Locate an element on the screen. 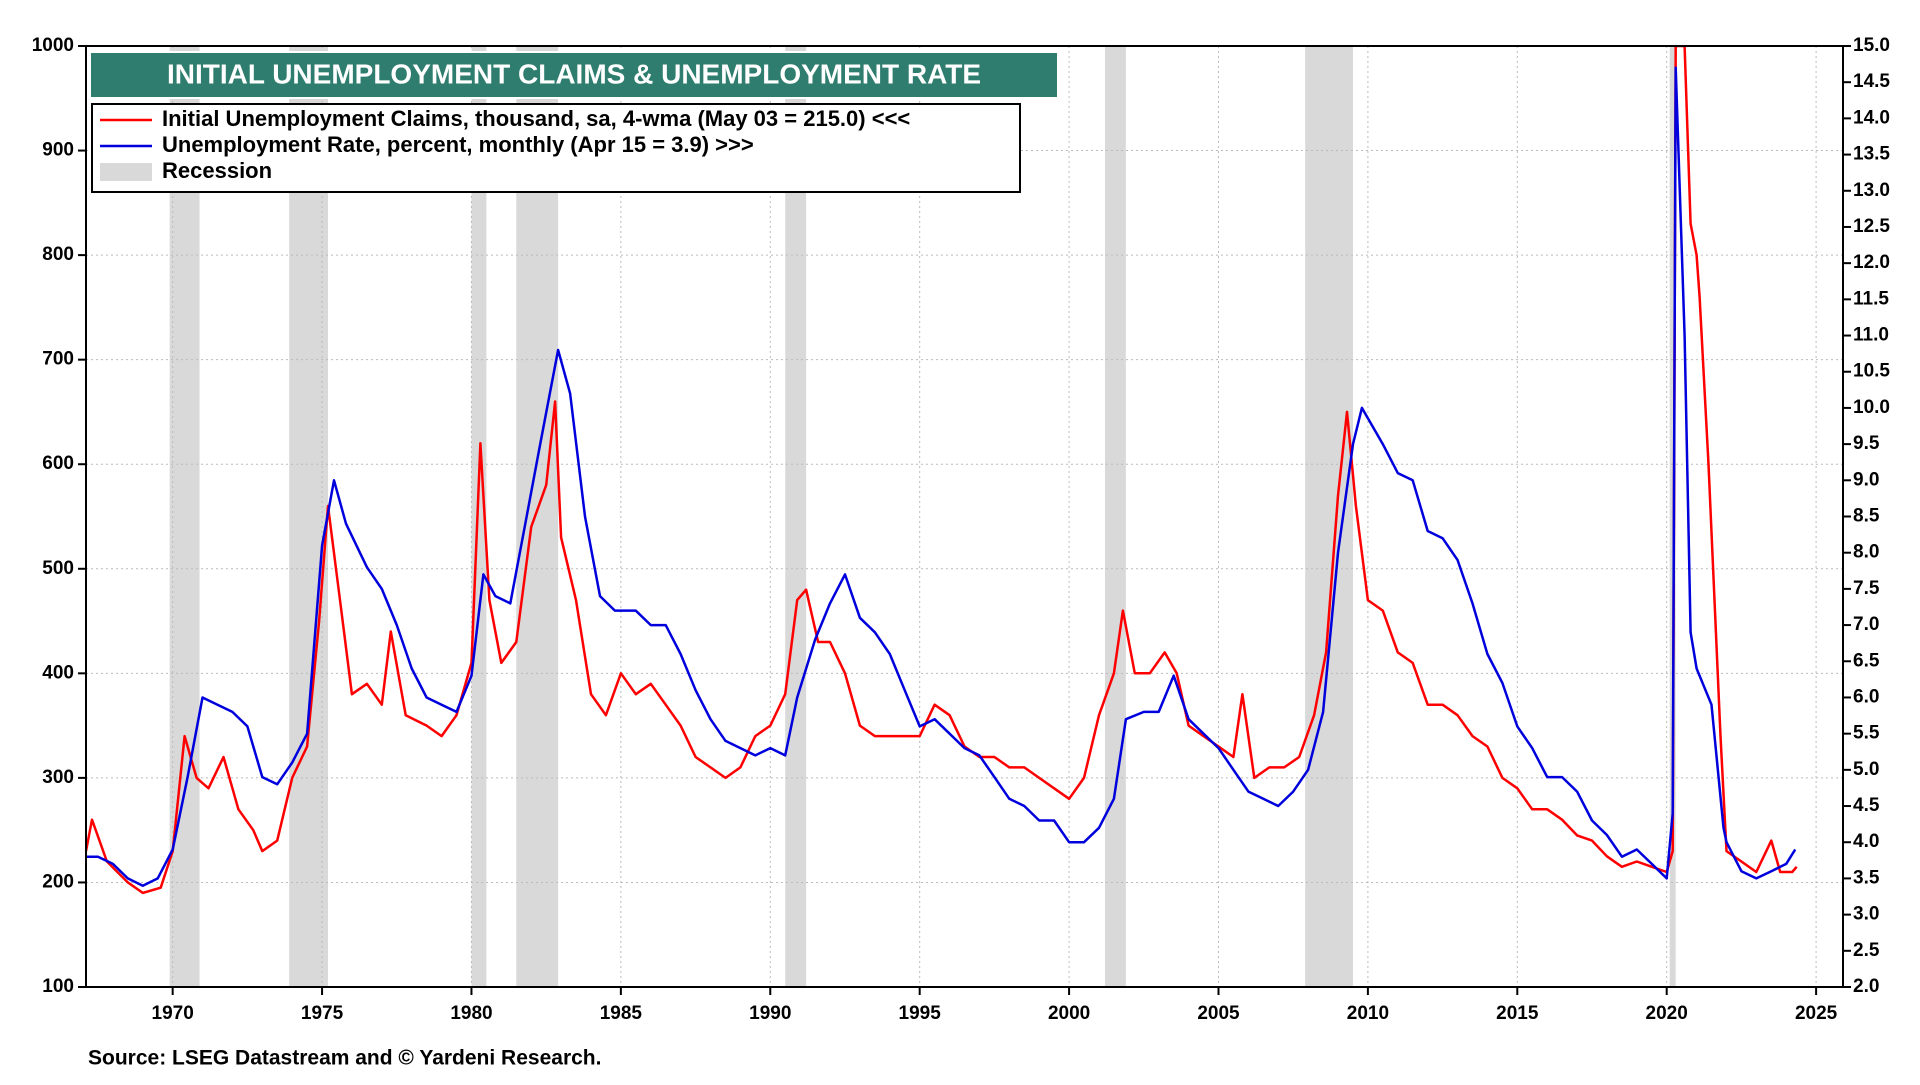 This screenshot has height=1085, width=1920. y-tick-label: 500 is located at coordinates (58, 568).